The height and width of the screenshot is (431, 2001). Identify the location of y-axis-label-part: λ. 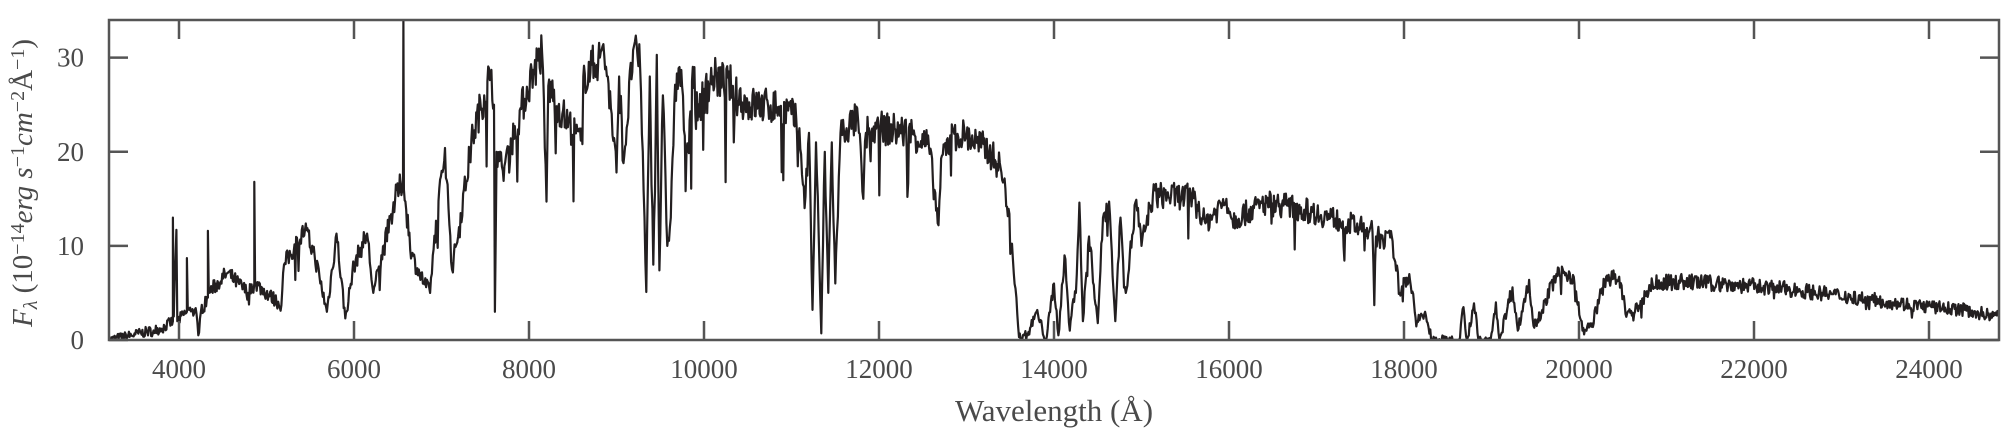
(31, 305).